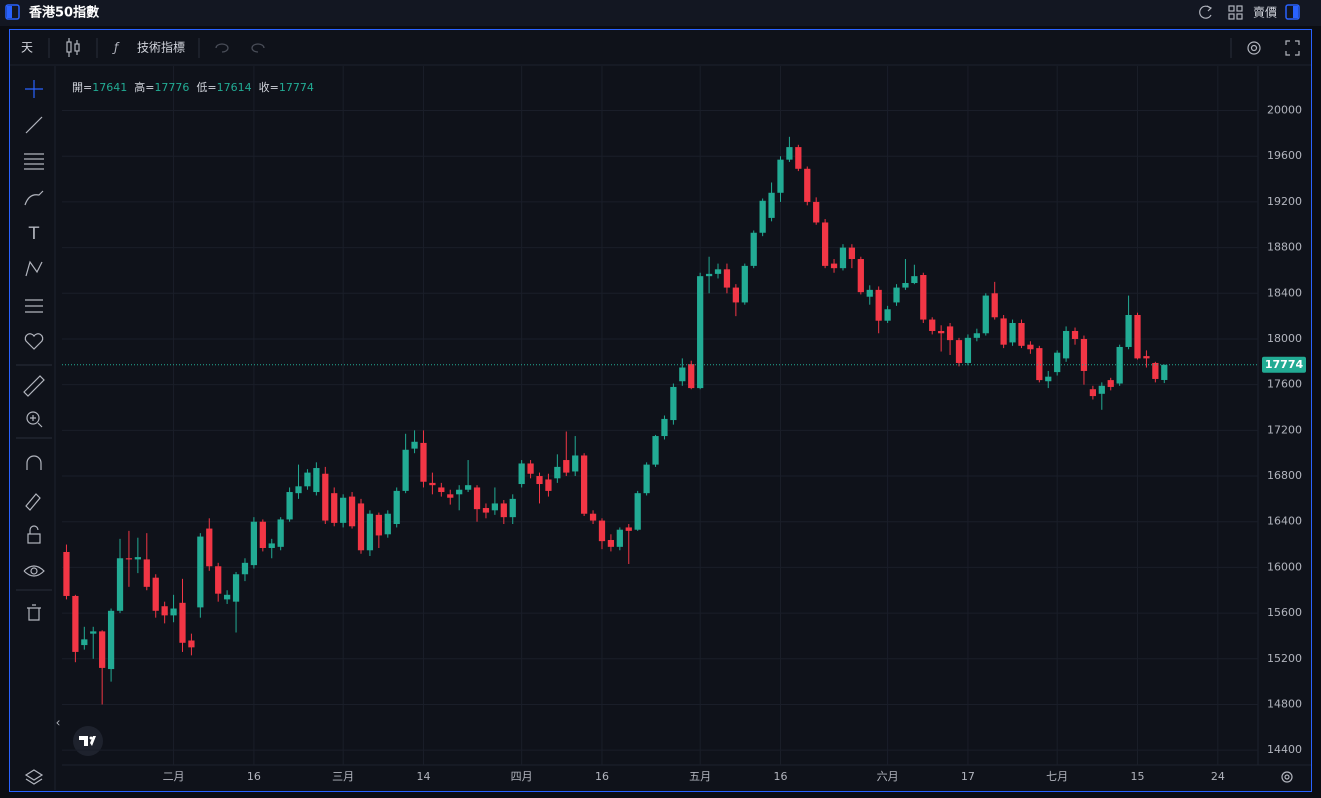 The width and height of the screenshot is (1321, 798). Describe the element at coordinates (34, 462) in the screenshot. I see `magnet-tool` at that location.